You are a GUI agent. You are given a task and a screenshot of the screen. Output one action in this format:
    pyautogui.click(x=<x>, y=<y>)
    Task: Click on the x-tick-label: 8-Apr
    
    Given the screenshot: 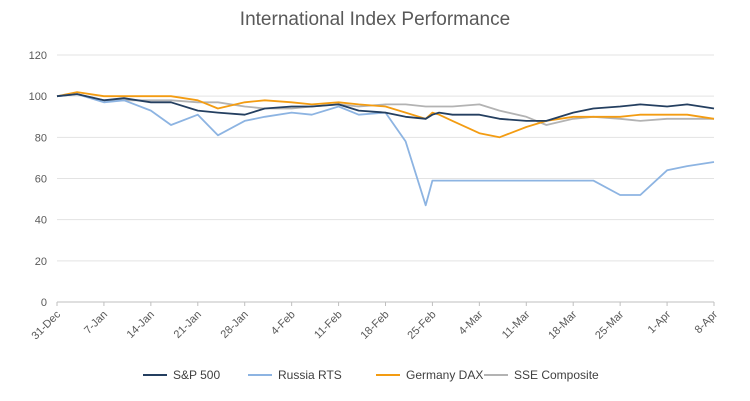 What is the action you would take?
    pyautogui.click(x=707, y=322)
    